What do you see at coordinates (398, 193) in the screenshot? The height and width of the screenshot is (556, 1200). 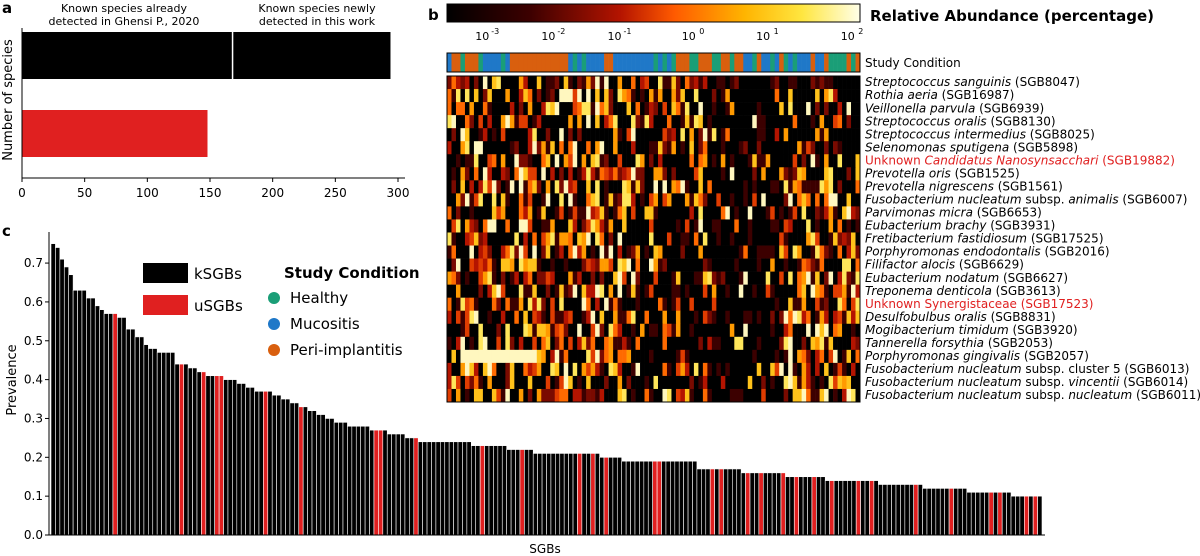 I see `panel-a-tick-label: 300` at bounding box center [398, 193].